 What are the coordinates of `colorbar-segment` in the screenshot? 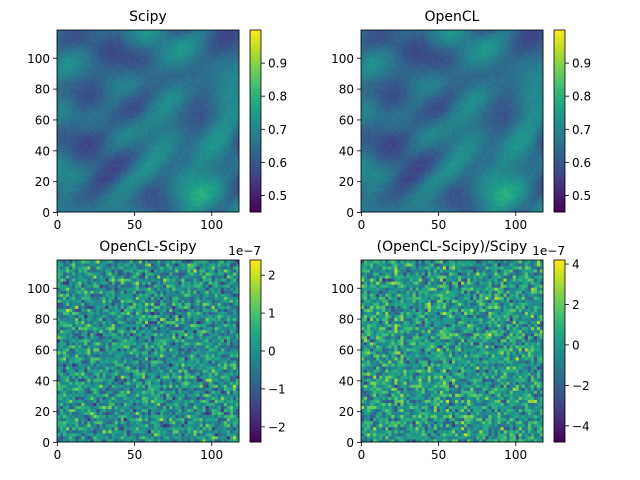 It's located at (255, 56).